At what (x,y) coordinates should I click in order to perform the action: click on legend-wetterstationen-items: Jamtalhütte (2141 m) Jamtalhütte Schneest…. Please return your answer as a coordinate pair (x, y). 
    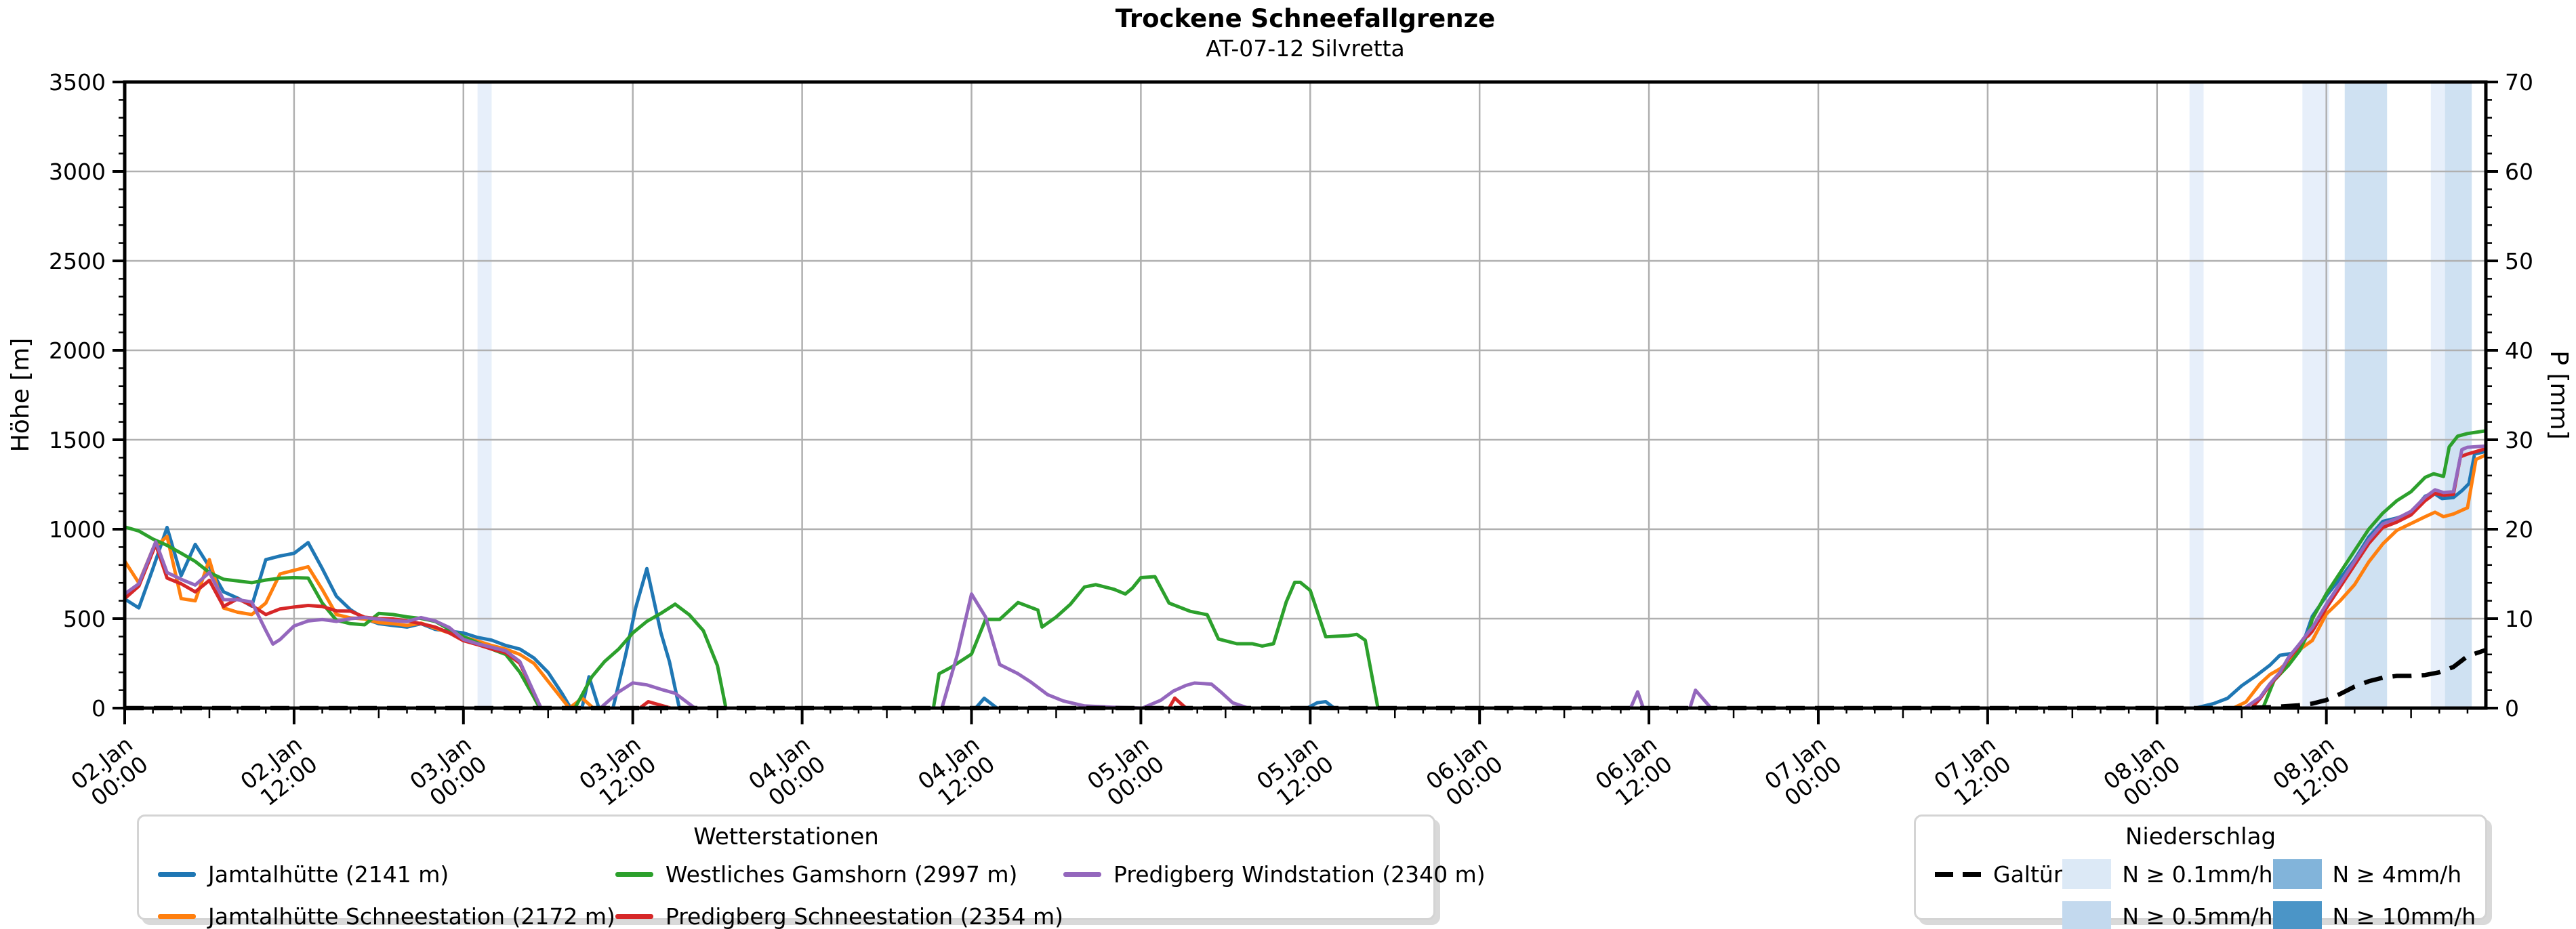
    Looking at the image, I should click on (822, 893).